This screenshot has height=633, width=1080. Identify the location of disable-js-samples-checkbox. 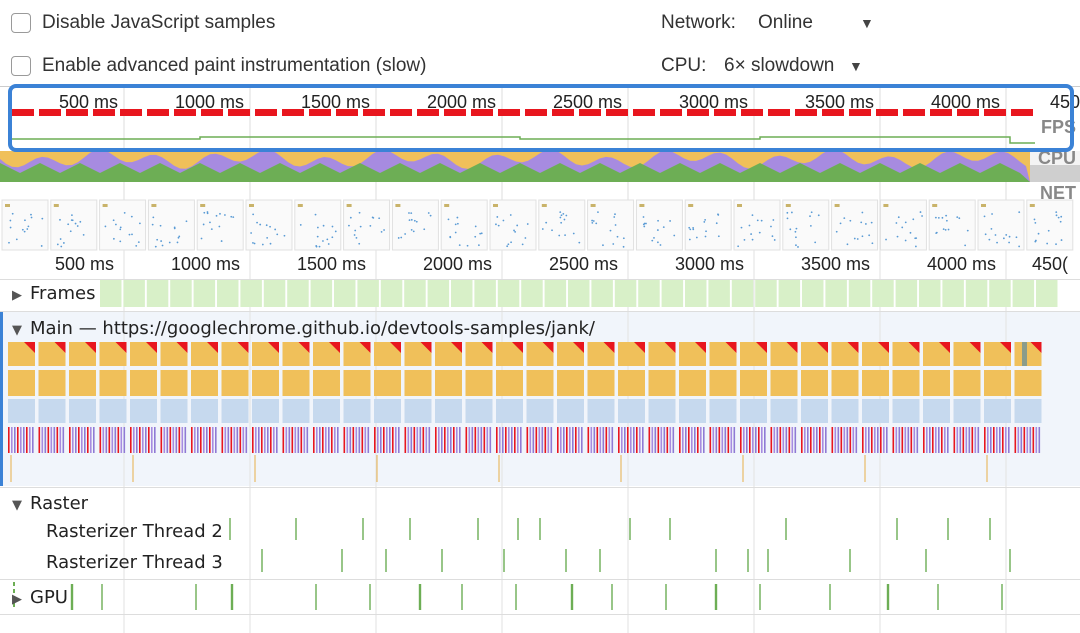
(21, 23).